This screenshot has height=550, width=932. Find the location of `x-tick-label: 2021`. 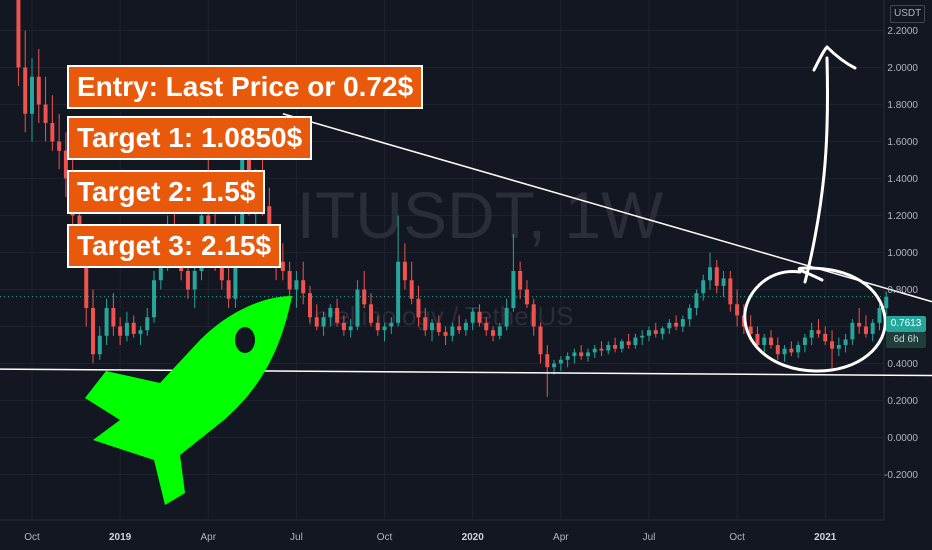

x-tick-label: 2021 is located at coordinates (825, 537).